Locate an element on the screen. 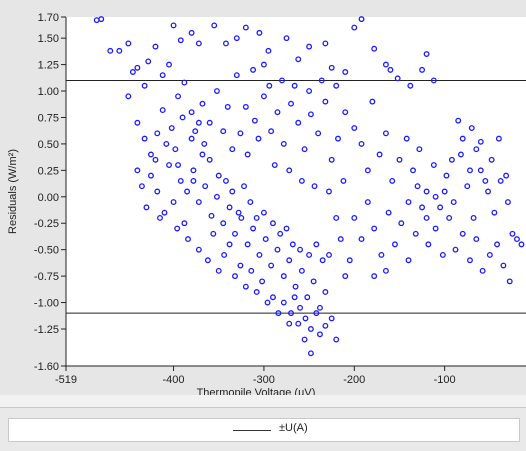 This screenshot has width=526, height=451. y-tick-label: -0.75 is located at coordinates (46, 277).